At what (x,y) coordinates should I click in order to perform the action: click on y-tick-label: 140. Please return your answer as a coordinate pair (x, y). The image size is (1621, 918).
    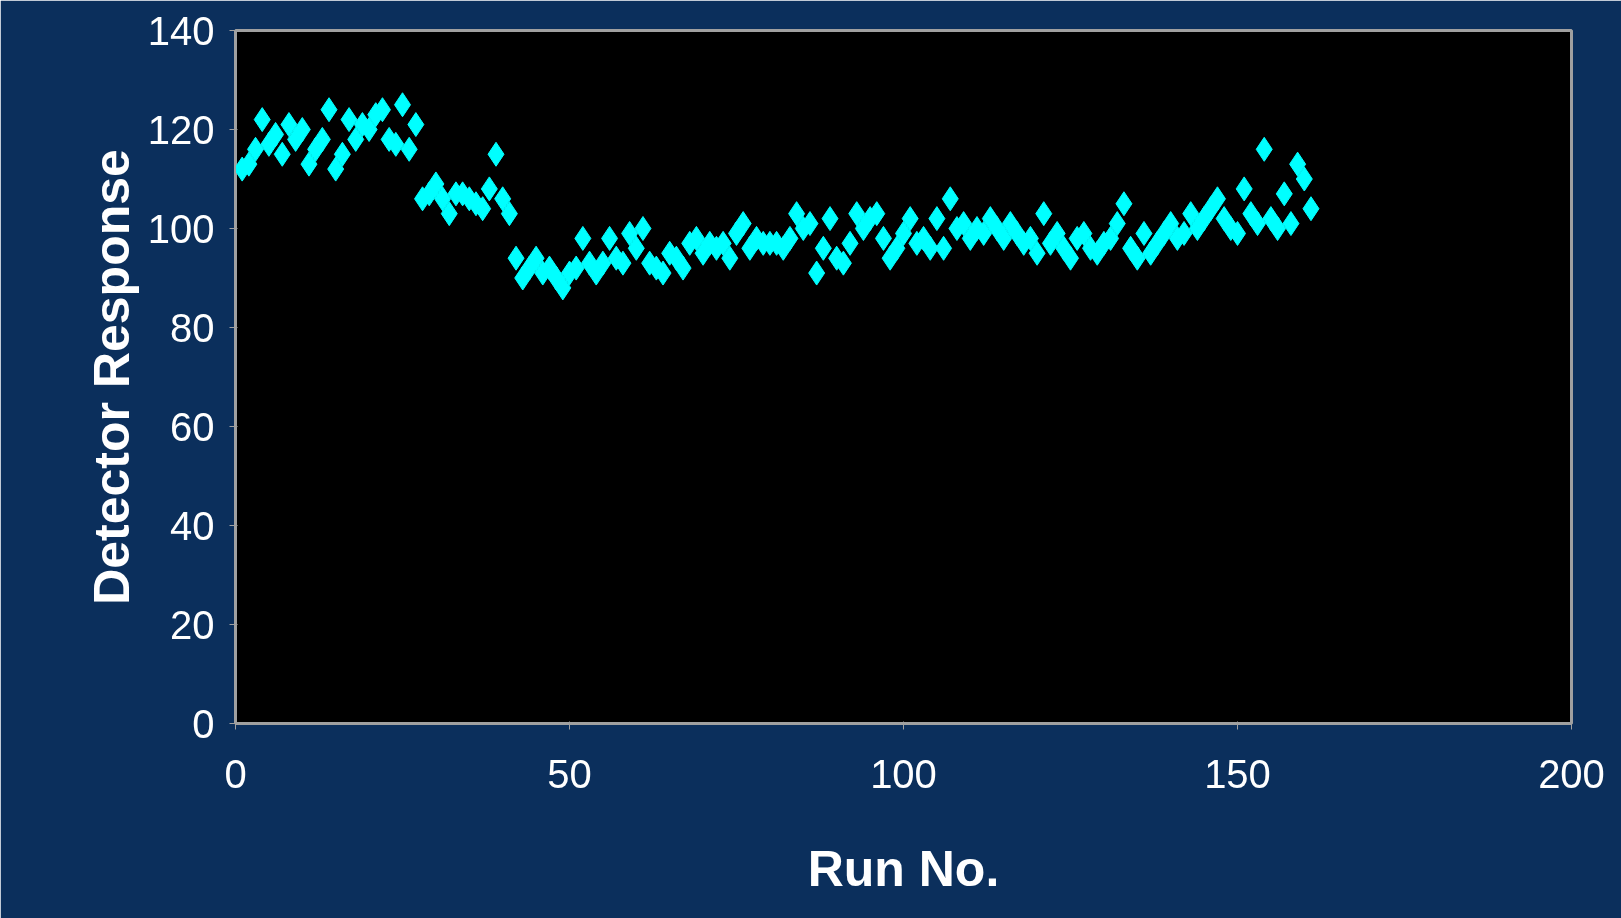
    Looking at the image, I should click on (181, 30).